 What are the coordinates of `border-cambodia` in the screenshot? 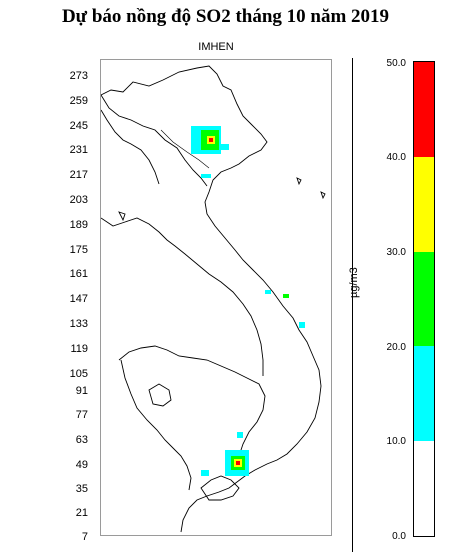 It's located at (192, 401).